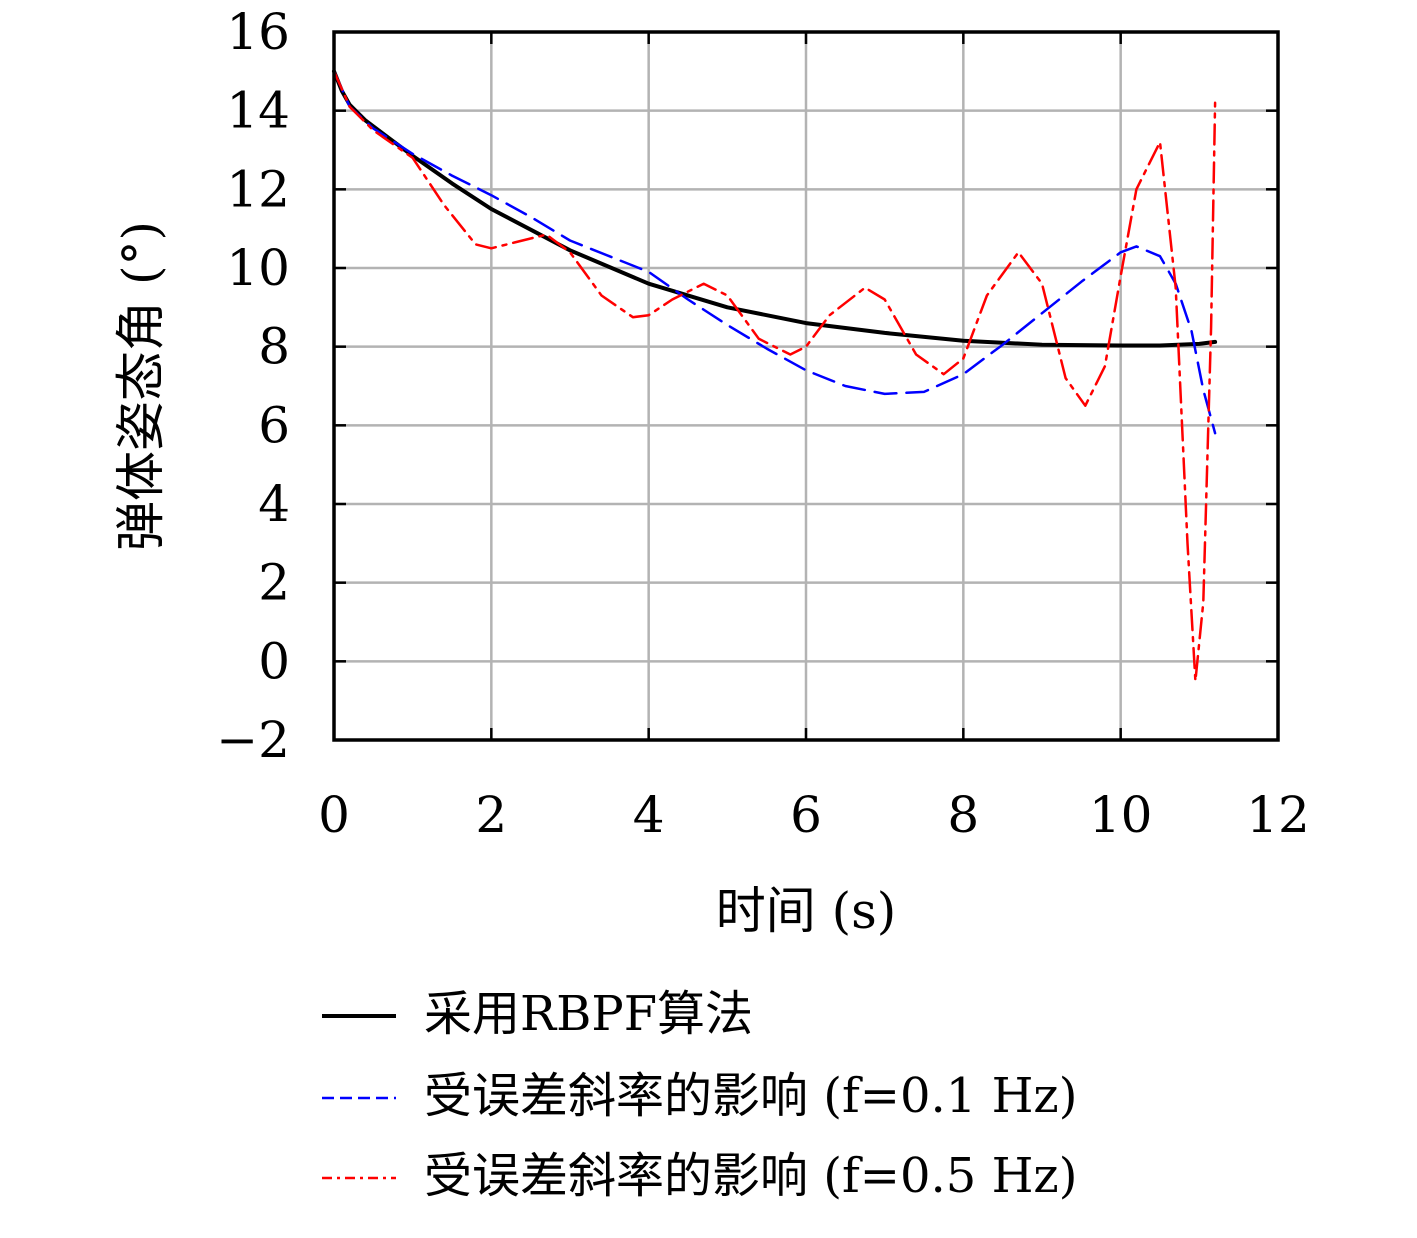 The height and width of the screenshot is (1238, 1417). I want to click on legend-label-3: 受误差斜率的影响 (f=0.5 Hz), so click(750, 1176).